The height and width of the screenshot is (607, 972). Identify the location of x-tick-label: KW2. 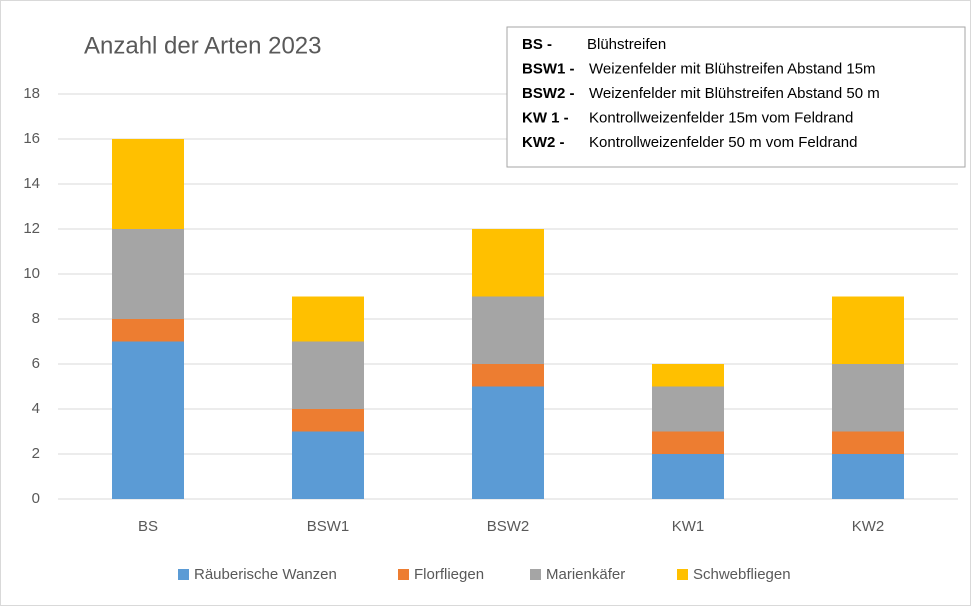
(868, 526).